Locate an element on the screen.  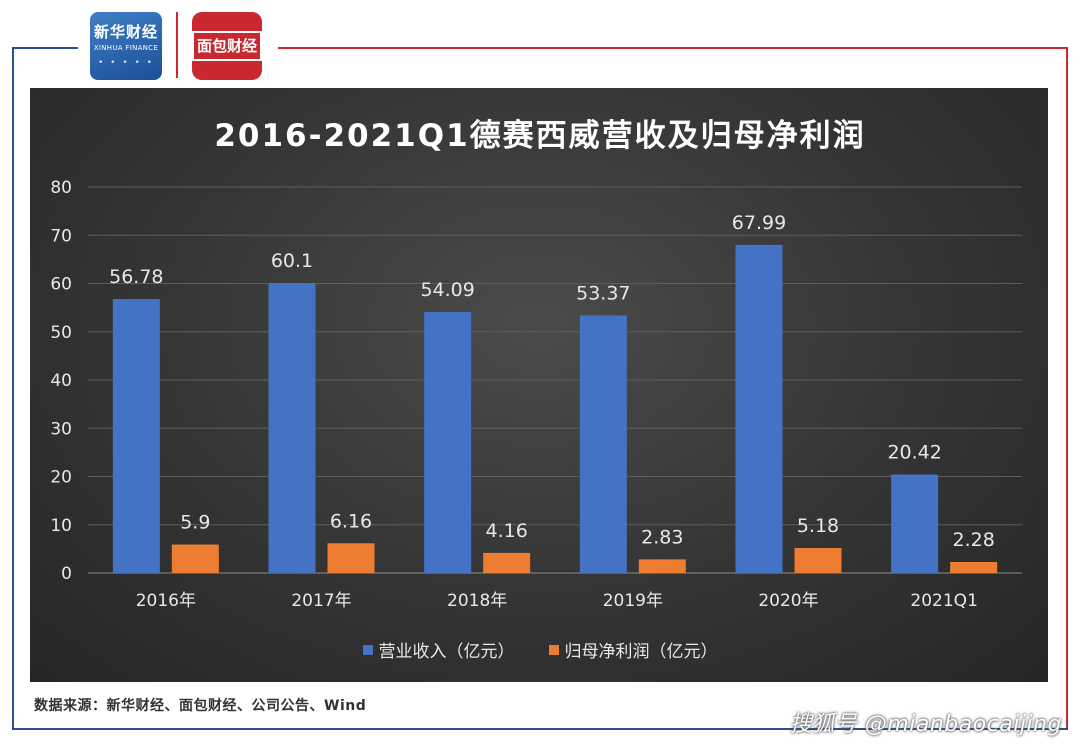
x-tick-label: 2016年 is located at coordinates (166, 601).